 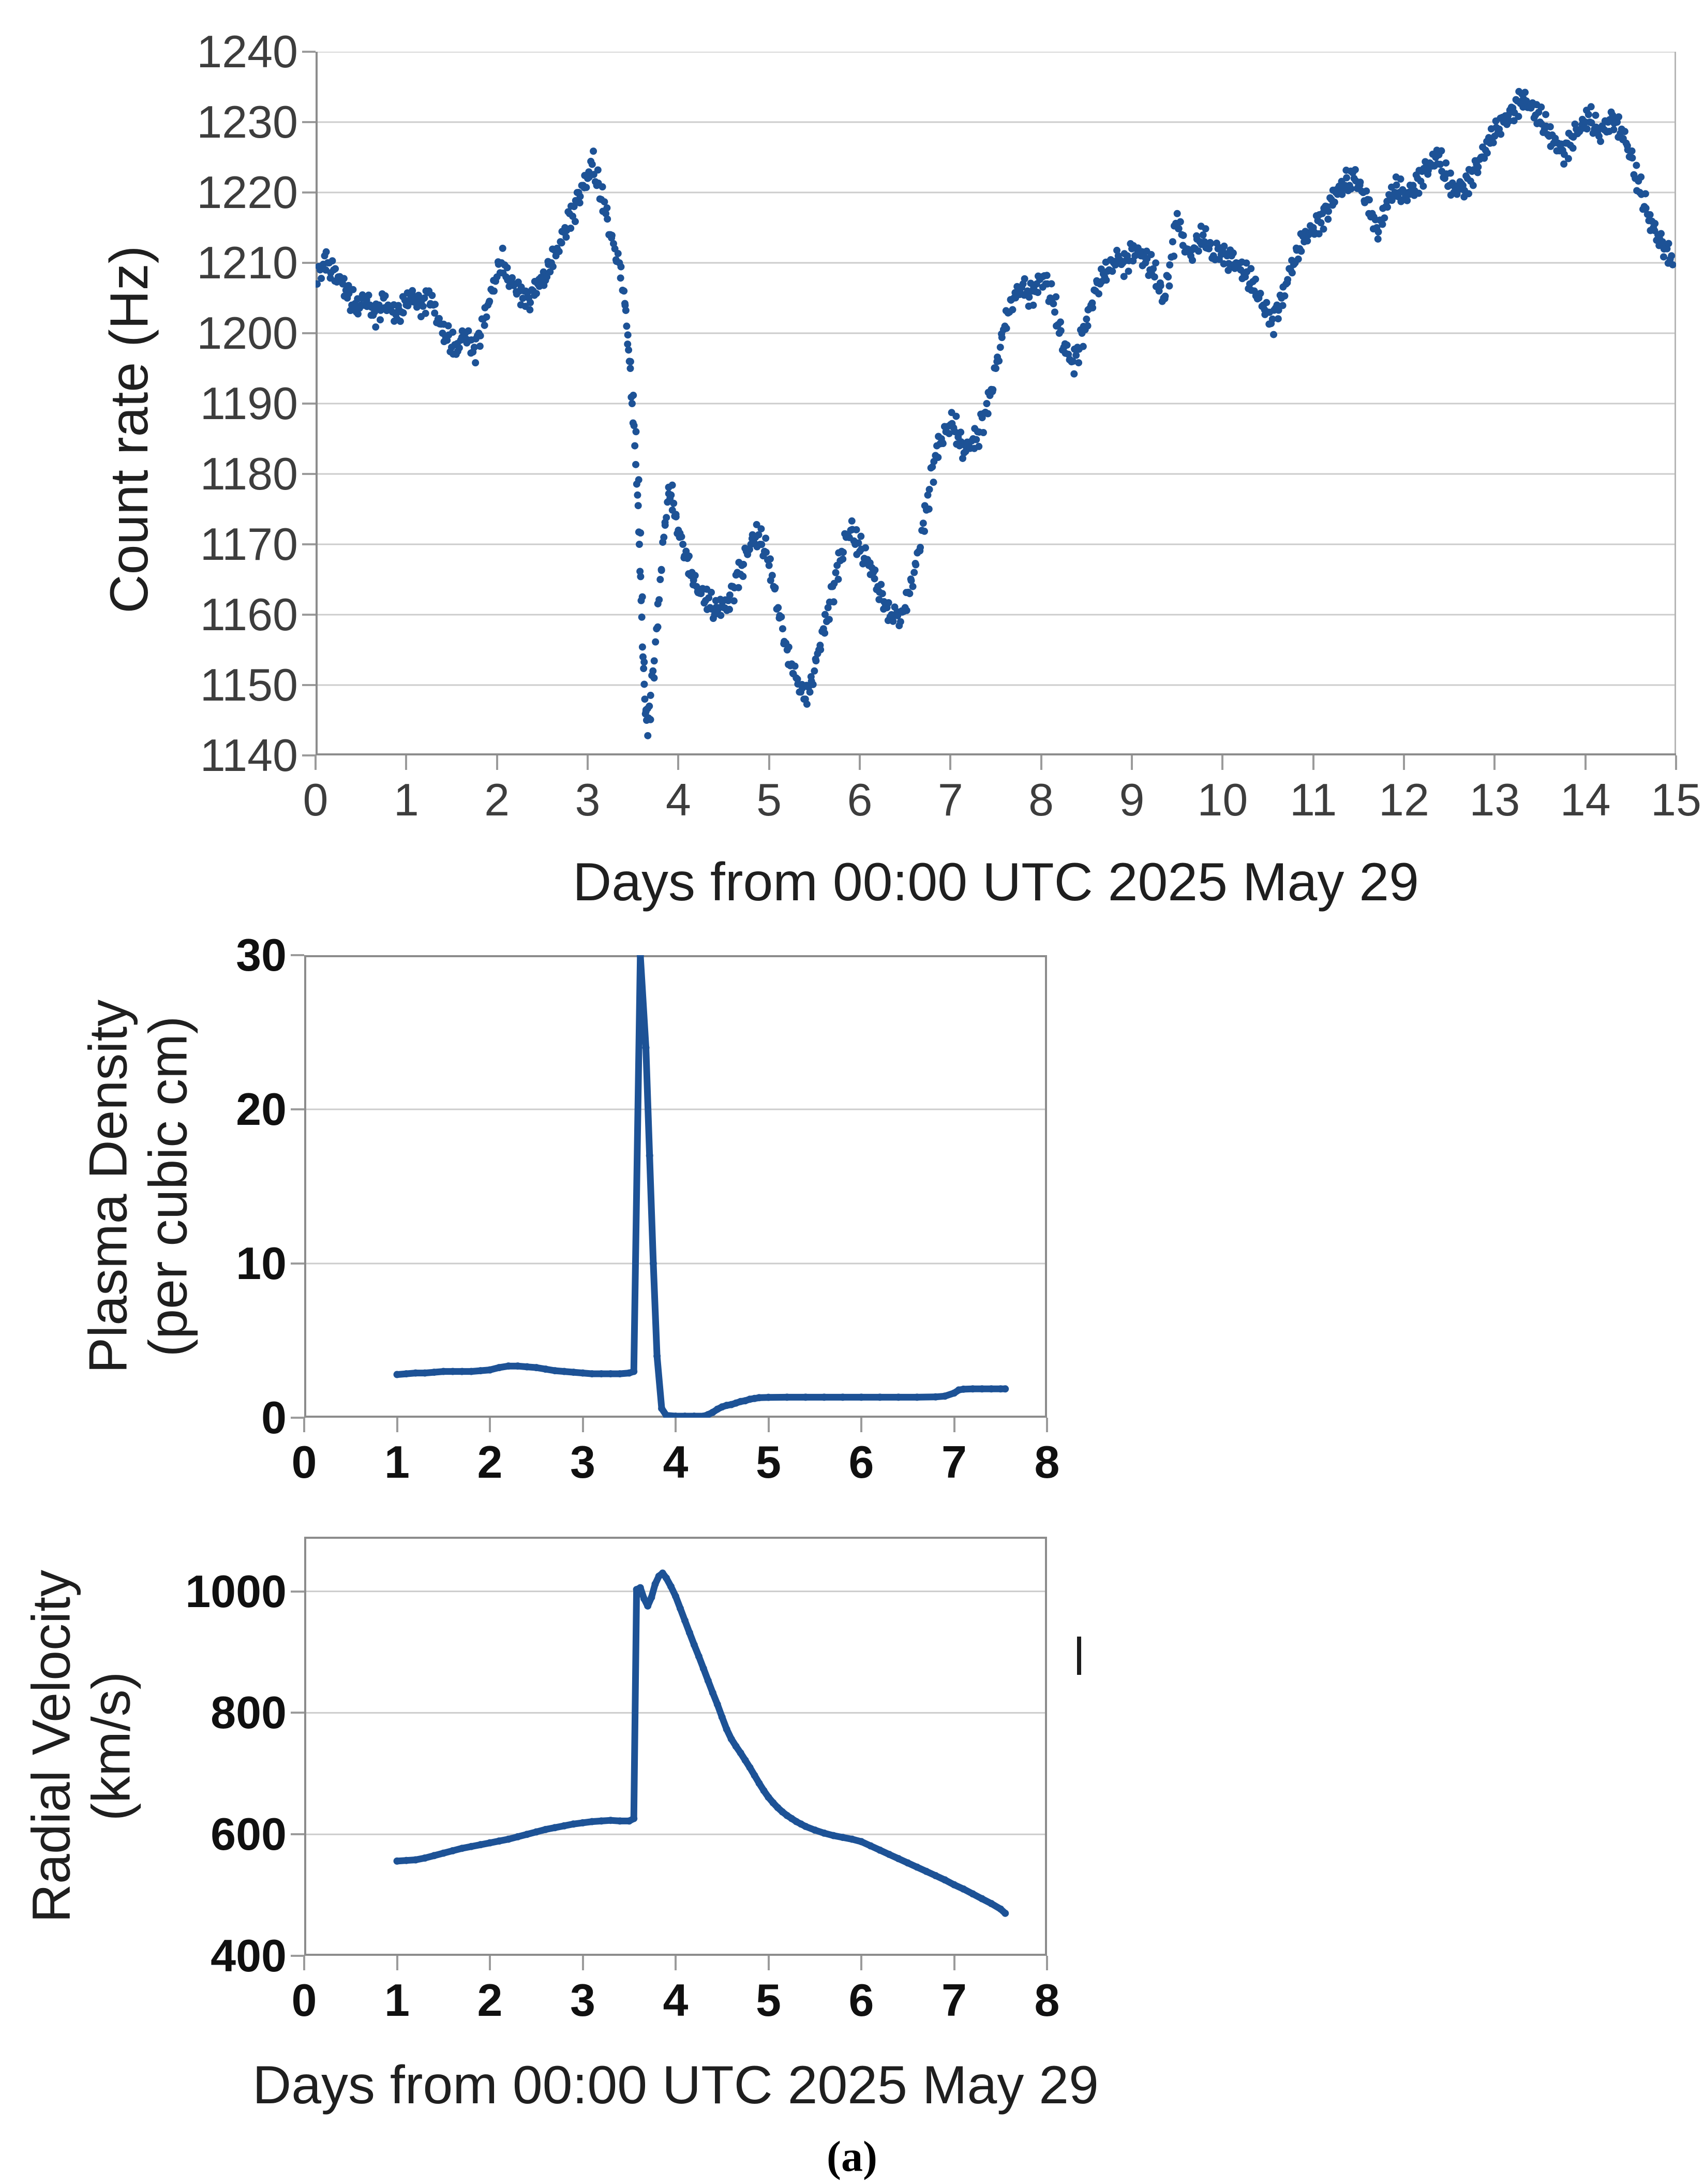 What do you see at coordinates (261, 954) in the screenshot?
I see `plasma-density-y-tick-label: 30` at bounding box center [261, 954].